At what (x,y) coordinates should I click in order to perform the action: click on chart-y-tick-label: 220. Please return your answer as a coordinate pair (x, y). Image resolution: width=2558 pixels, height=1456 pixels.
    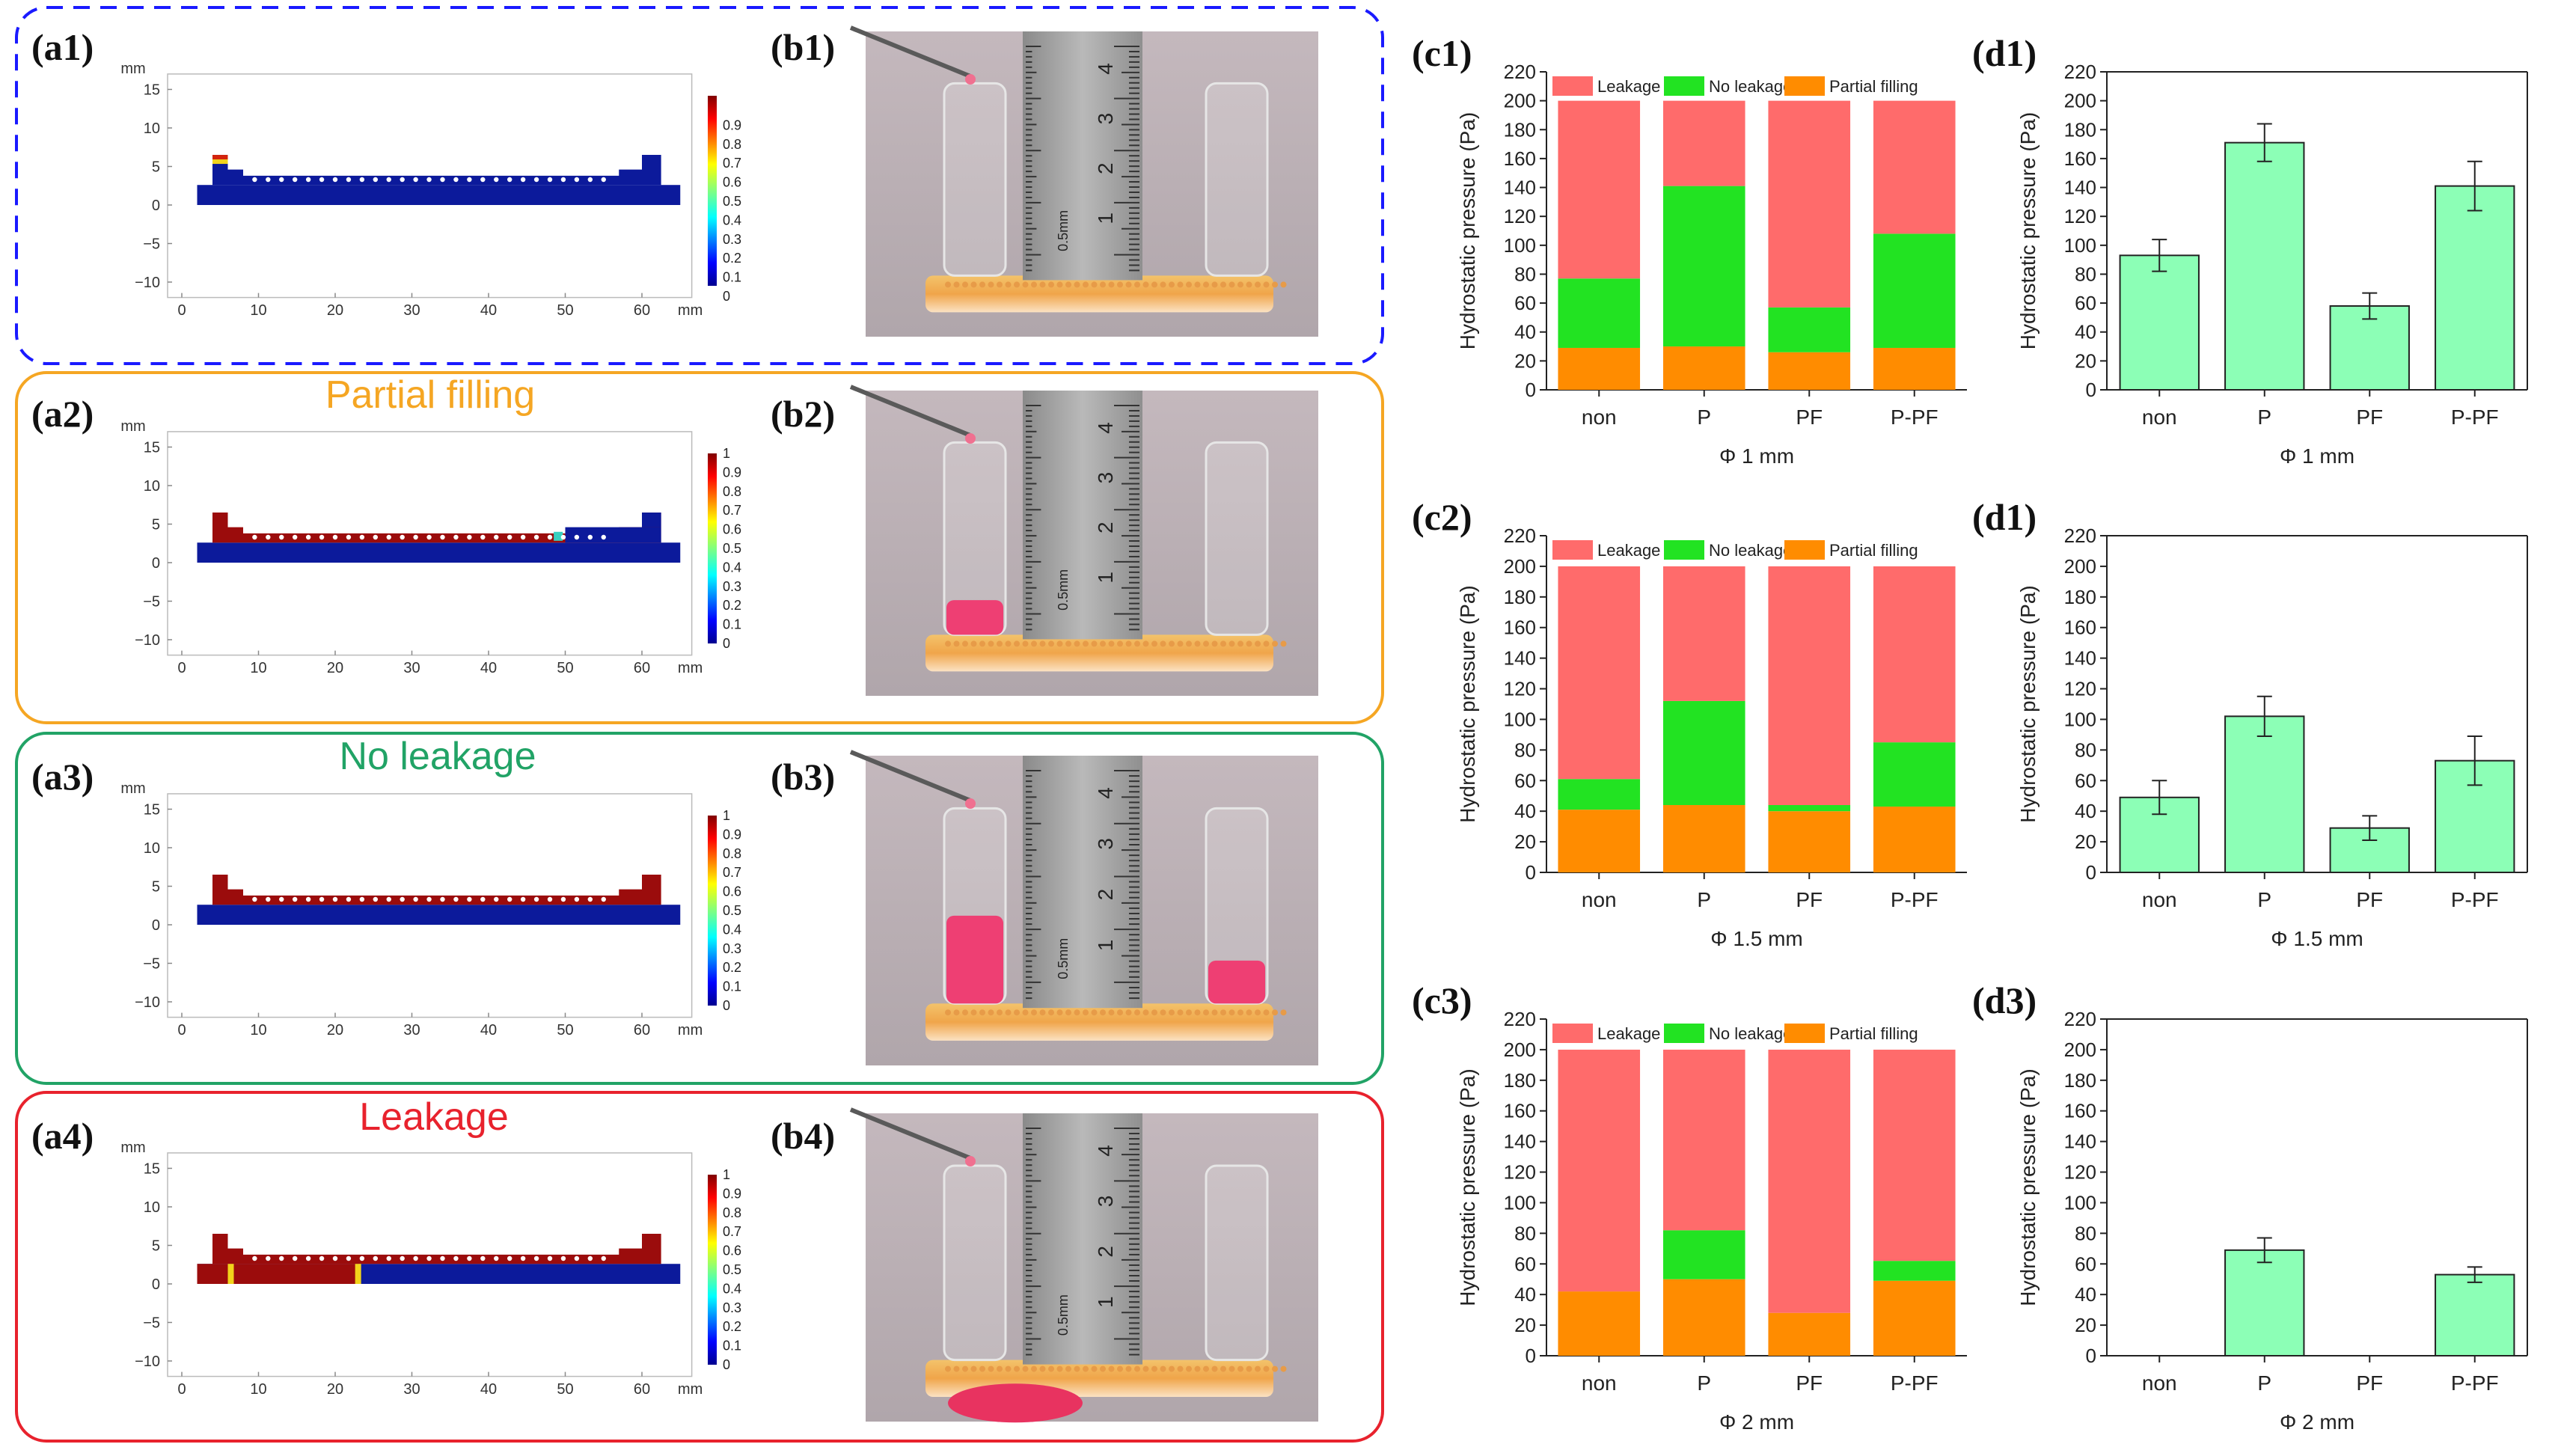
    Looking at the image, I should click on (2080, 535).